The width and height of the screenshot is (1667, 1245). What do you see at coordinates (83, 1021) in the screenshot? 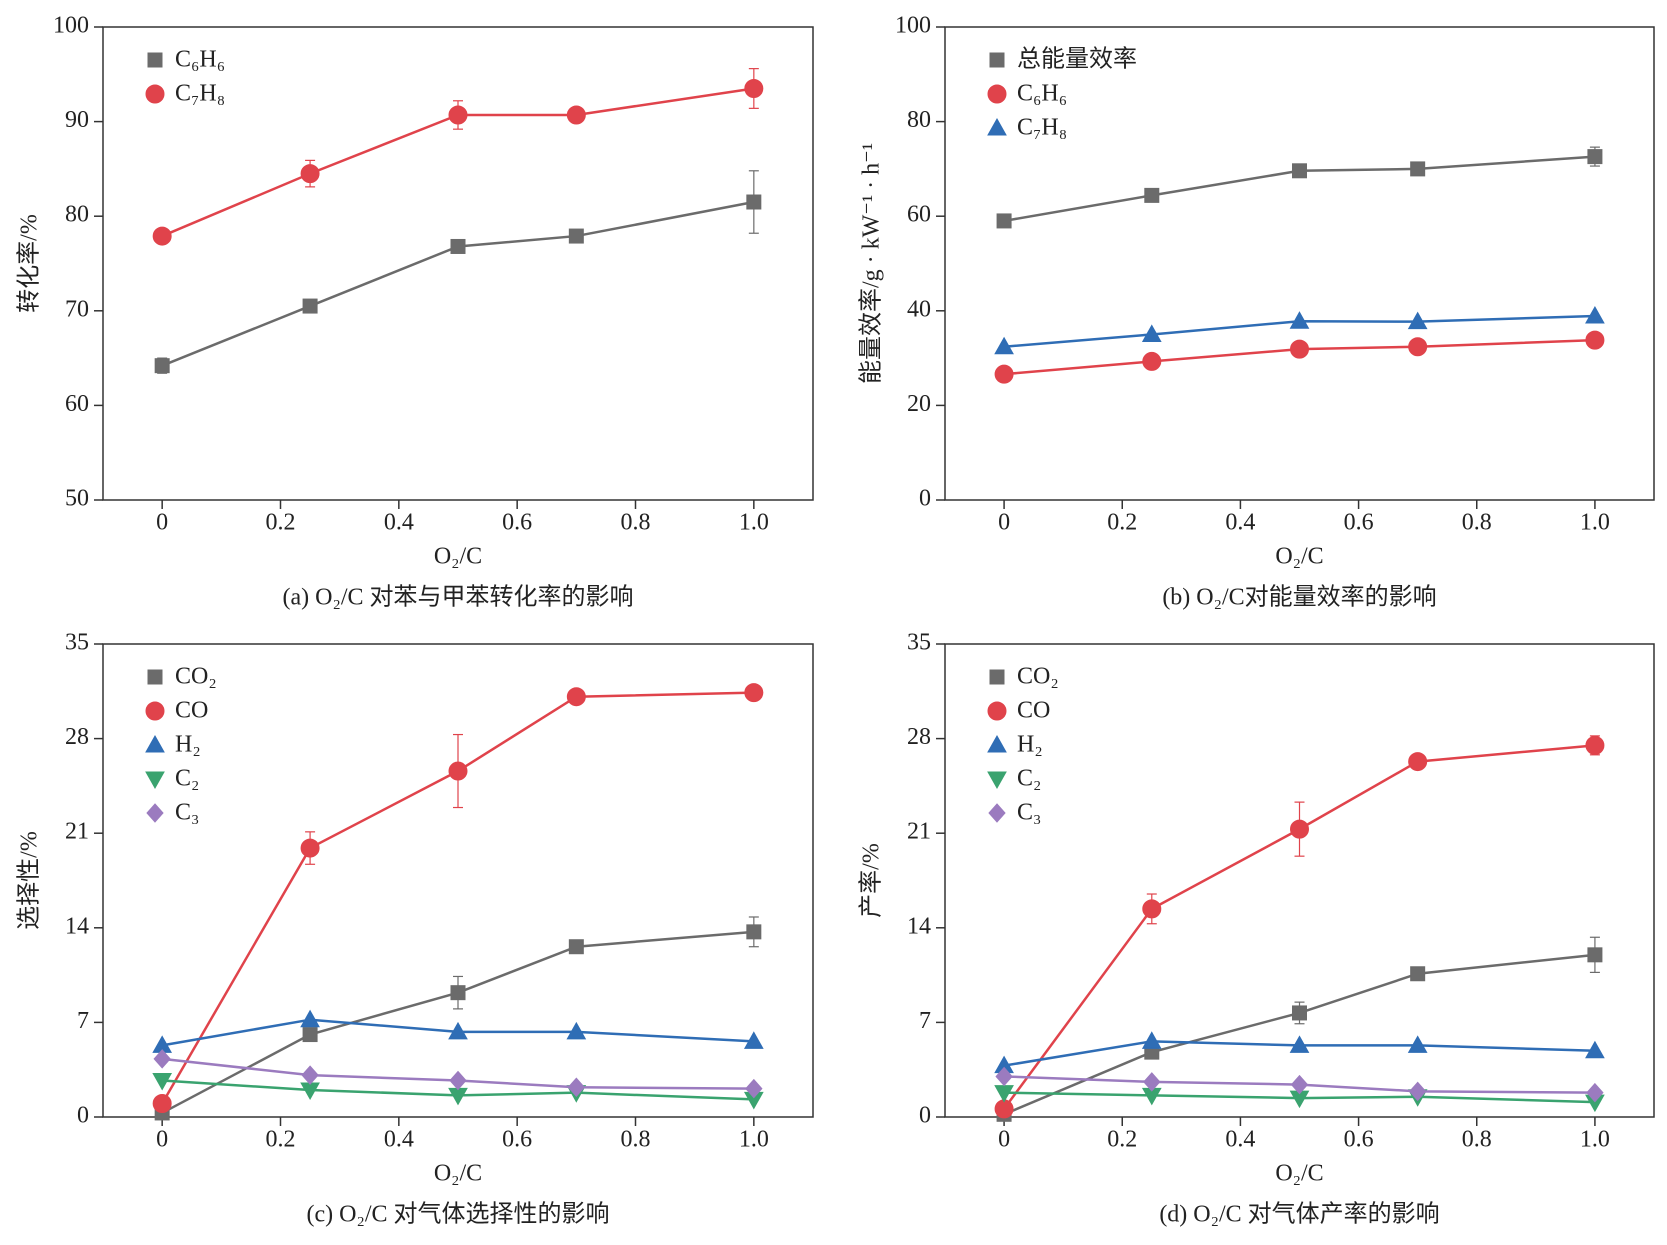
I see `y-tick-label: 7` at bounding box center [83, 1021].